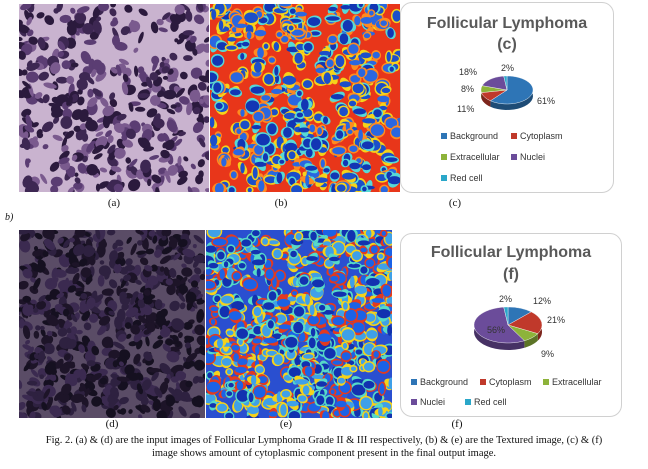 This screenshot has width=648, height=469. Describe the element at coordinates (455, 203) in the screenshot. I see `panel-label-c: (c)` at that location.